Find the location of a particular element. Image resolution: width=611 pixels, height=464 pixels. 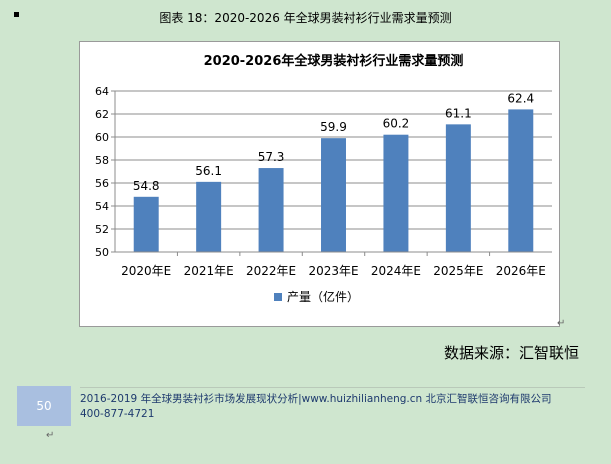

y-tick-label: 52 is located at coordinates (102, 229).